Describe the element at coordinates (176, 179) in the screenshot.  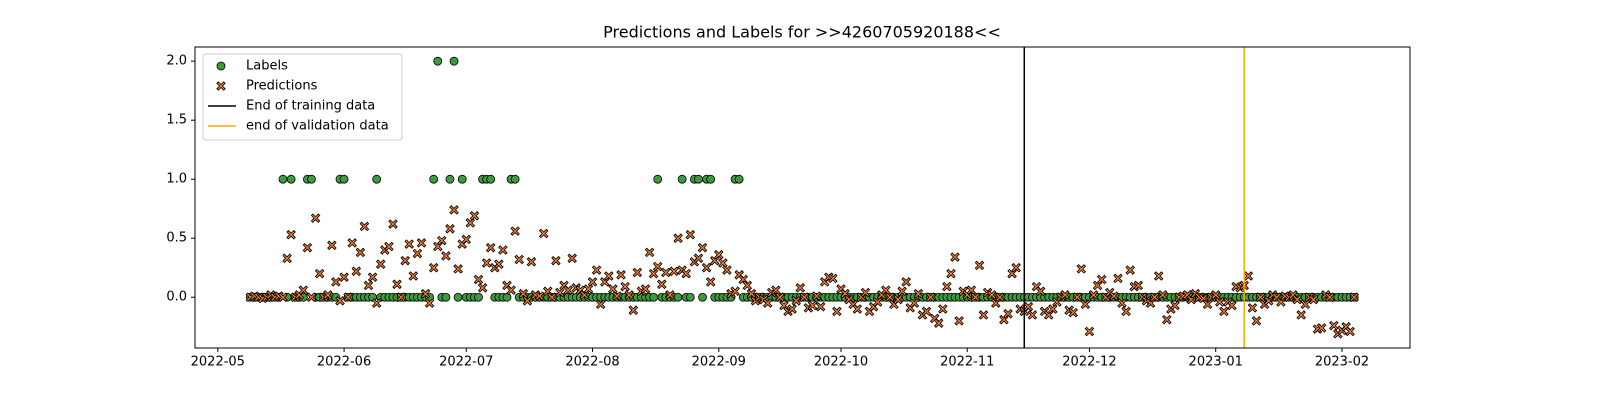
I see `y-tick-label: 1.0` at that location.